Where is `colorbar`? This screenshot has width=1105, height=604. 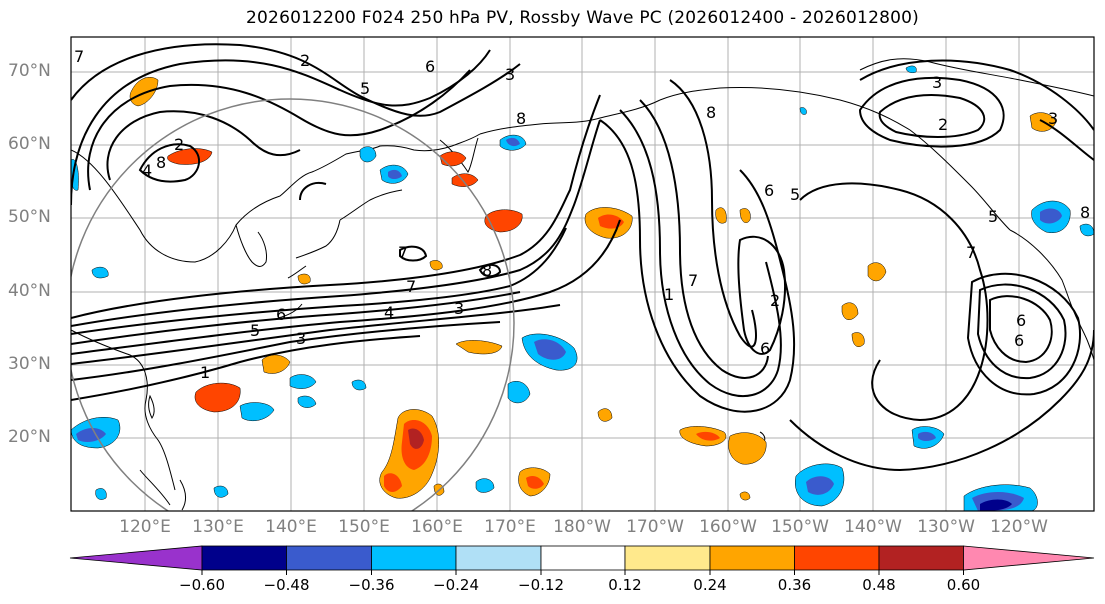 colorbar is located at coordinates (582, 558).